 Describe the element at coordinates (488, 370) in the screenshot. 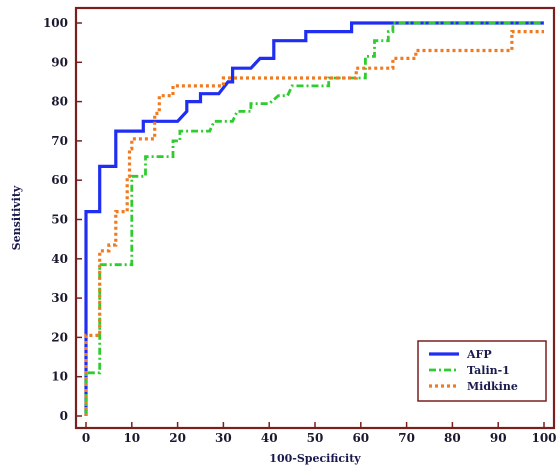

I see `legend-label-talin-1: Talin-1` at that location.